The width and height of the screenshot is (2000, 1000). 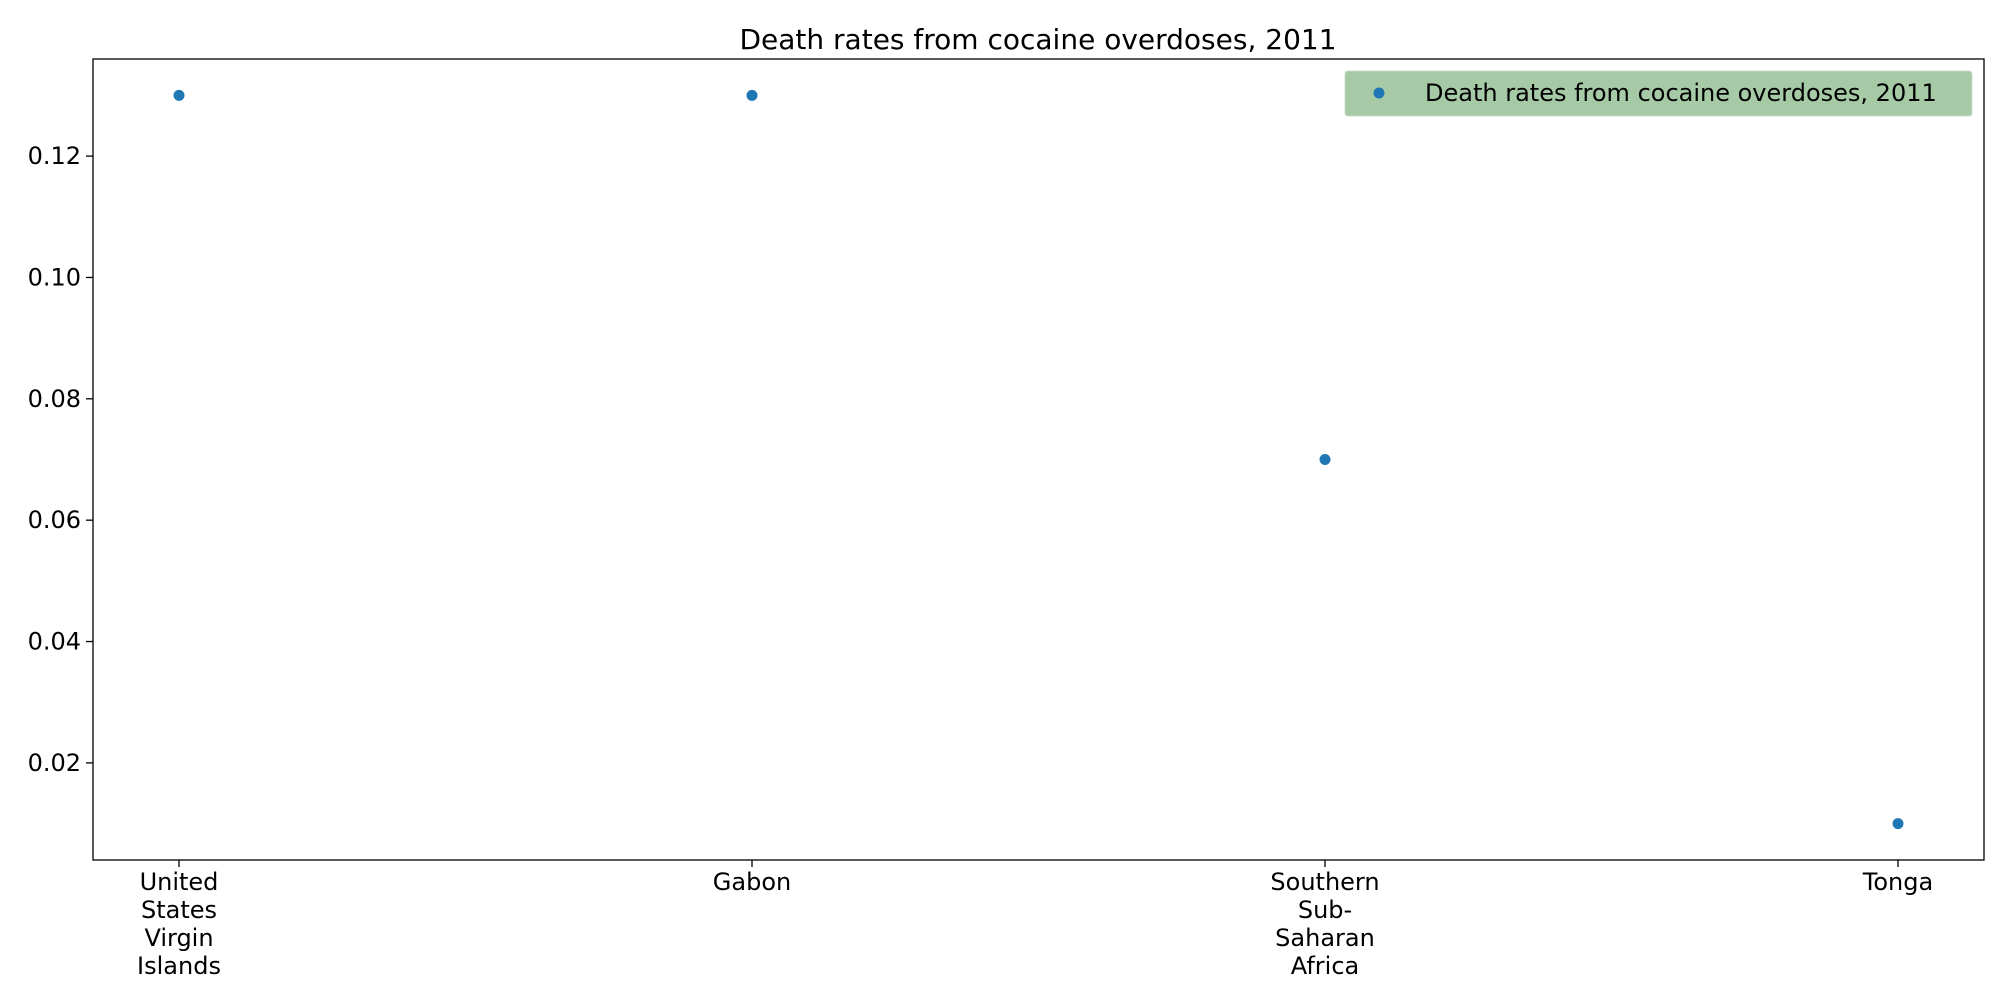 I want to click on x-tick-label-line: Southern, so click(x=1324, y=882).